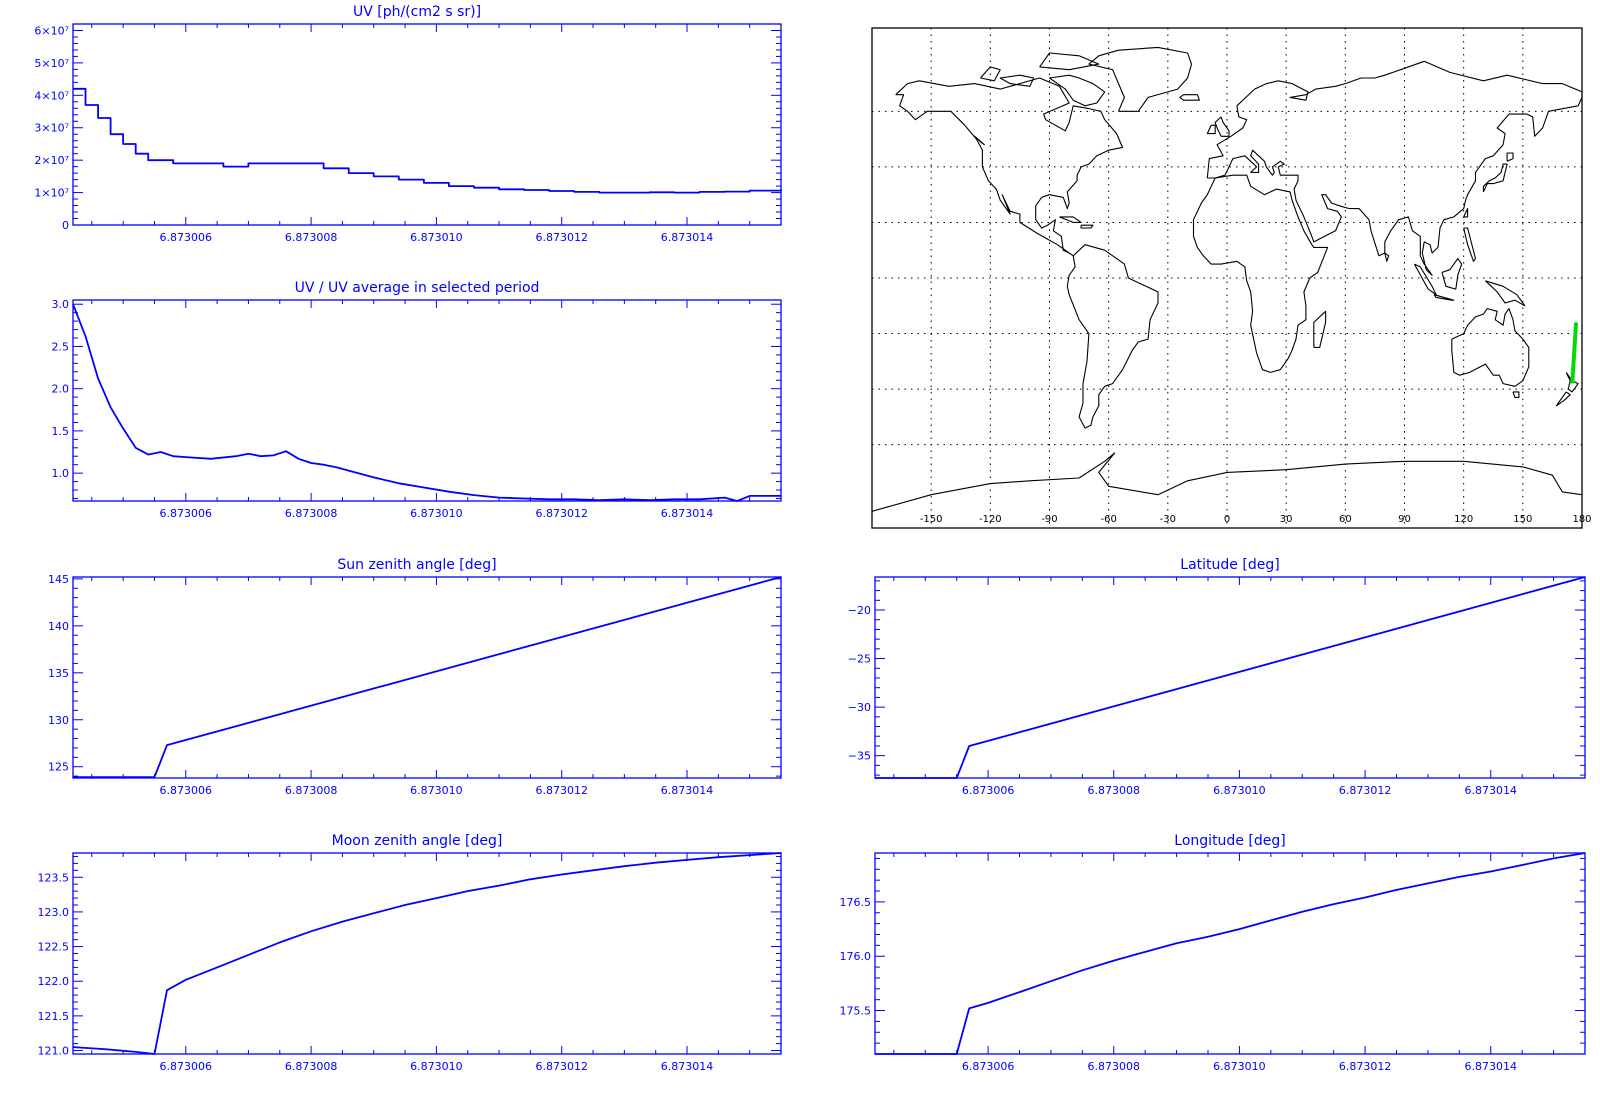 The image size is (1600, 1100). What do you see at coordinates (61, 473) in the screenshot?
I see `uv_ratio-ytick-label: 1.0` at bounding box center [61, 473].